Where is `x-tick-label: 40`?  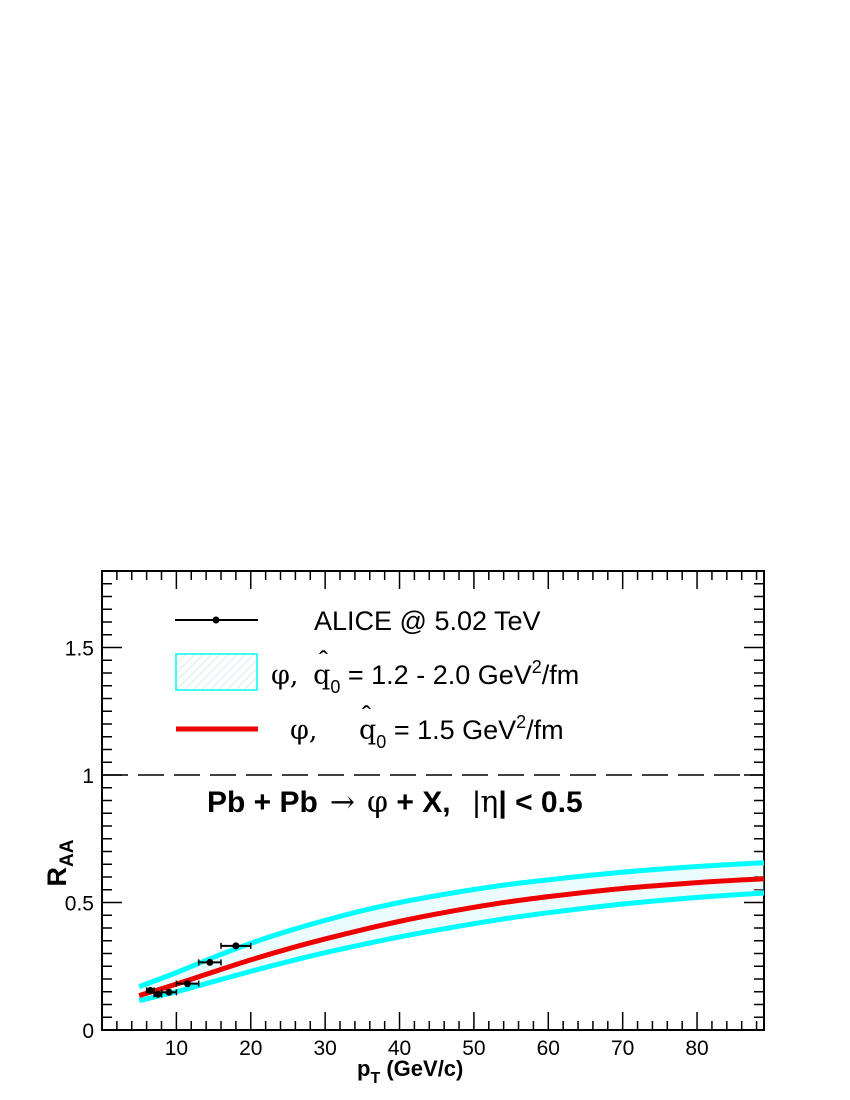 x-tick-label: 40 is located at coordinates (399, 1048).